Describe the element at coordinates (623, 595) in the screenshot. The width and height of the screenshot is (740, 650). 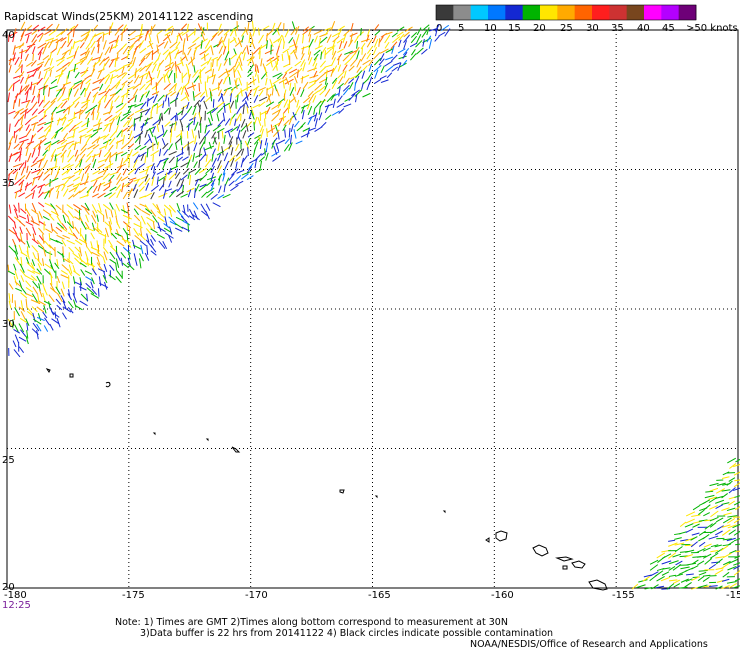
I see `longitude-tick-label: -155` at that location.